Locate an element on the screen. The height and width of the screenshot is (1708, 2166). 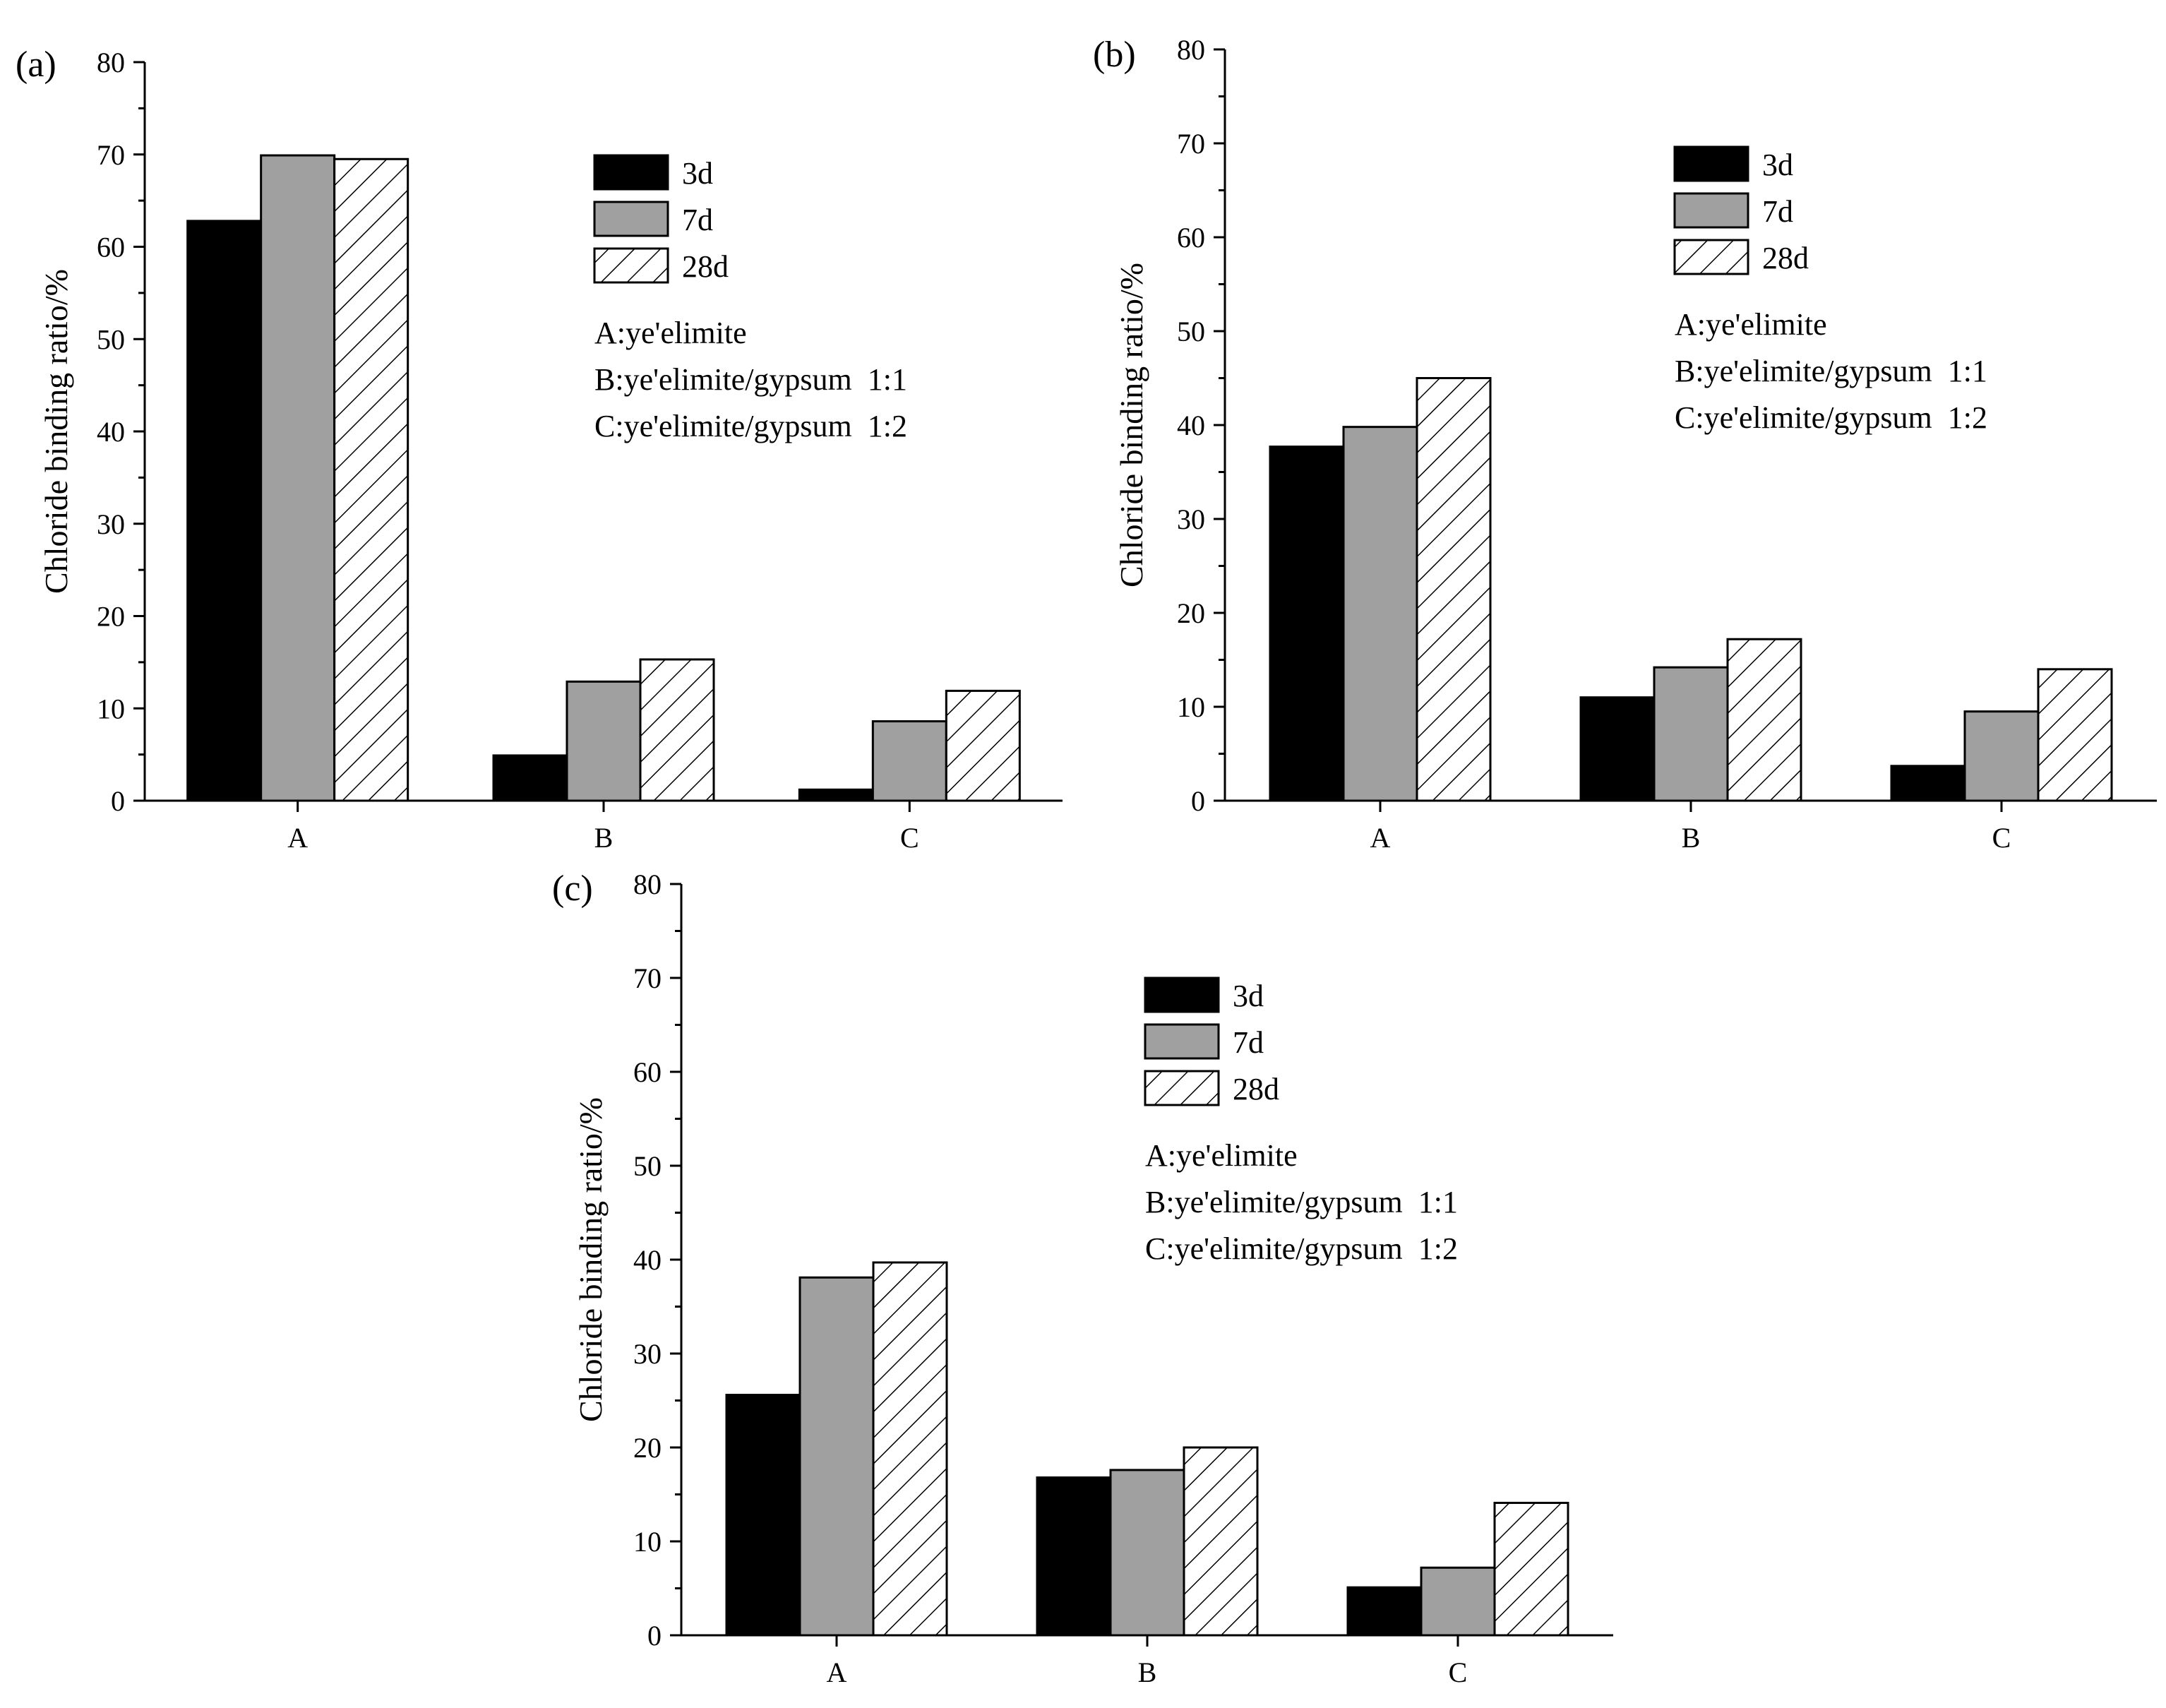
panel-label: (b) is located at coordinates (1114, 55).